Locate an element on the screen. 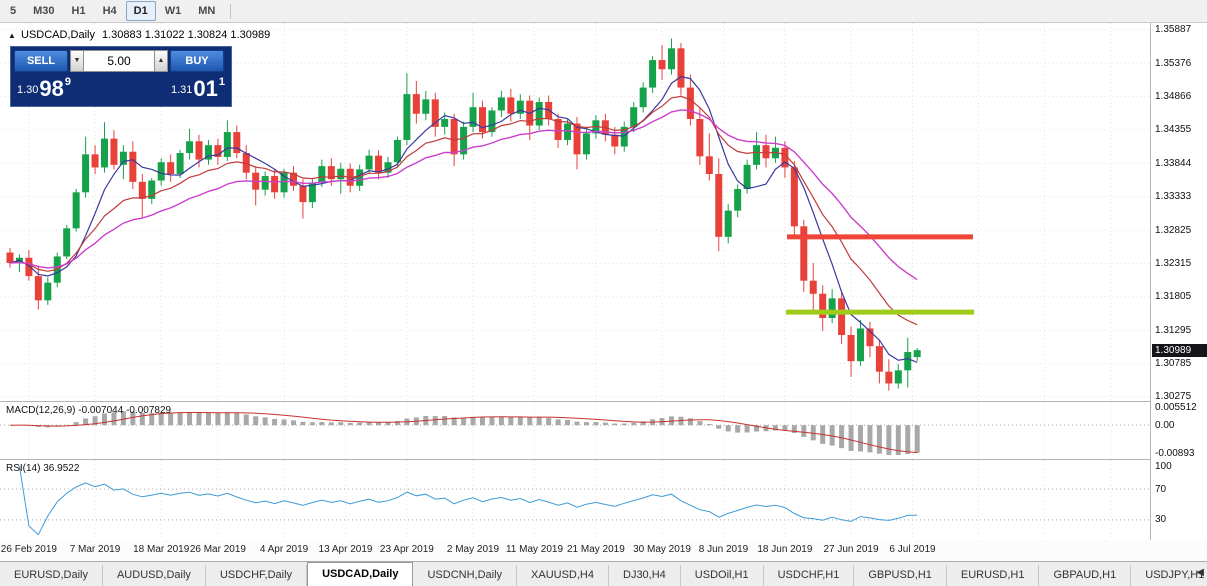 Image resolution: width=1207 pixels, height=586 pixels. chart-tab-EURUSD-Daily: EURUSD,Daily is located at coordinates (51, 575).